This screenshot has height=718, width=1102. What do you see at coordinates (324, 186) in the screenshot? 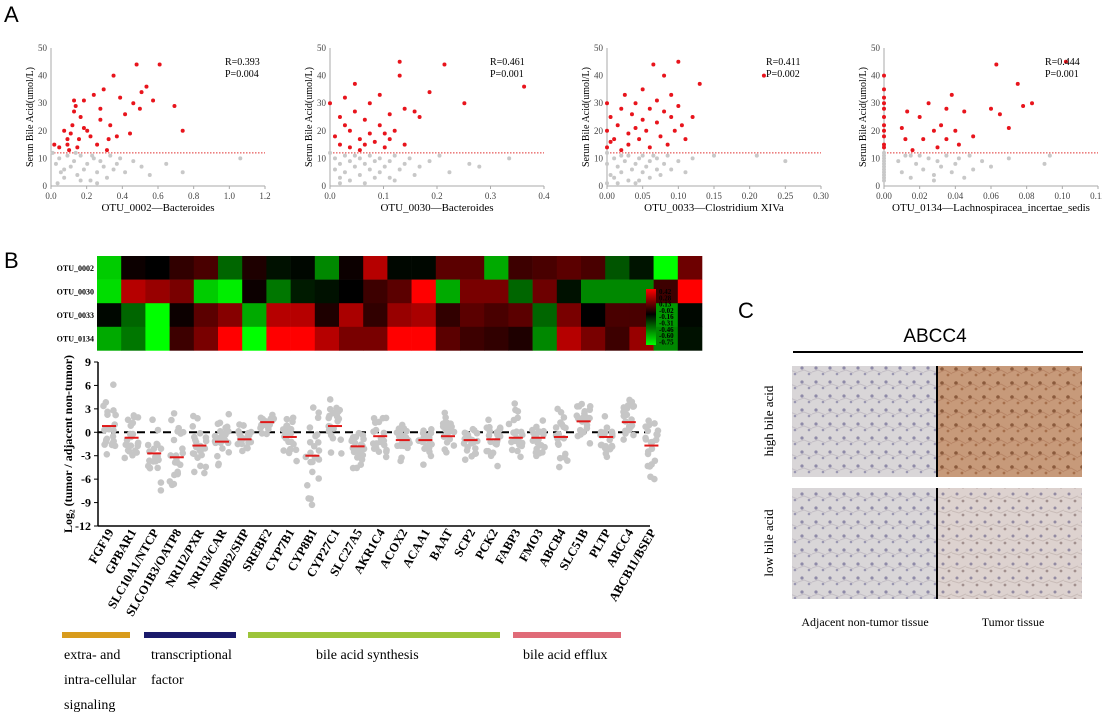
I see `y-tick-label: 0` at bounding box center [324, 186].